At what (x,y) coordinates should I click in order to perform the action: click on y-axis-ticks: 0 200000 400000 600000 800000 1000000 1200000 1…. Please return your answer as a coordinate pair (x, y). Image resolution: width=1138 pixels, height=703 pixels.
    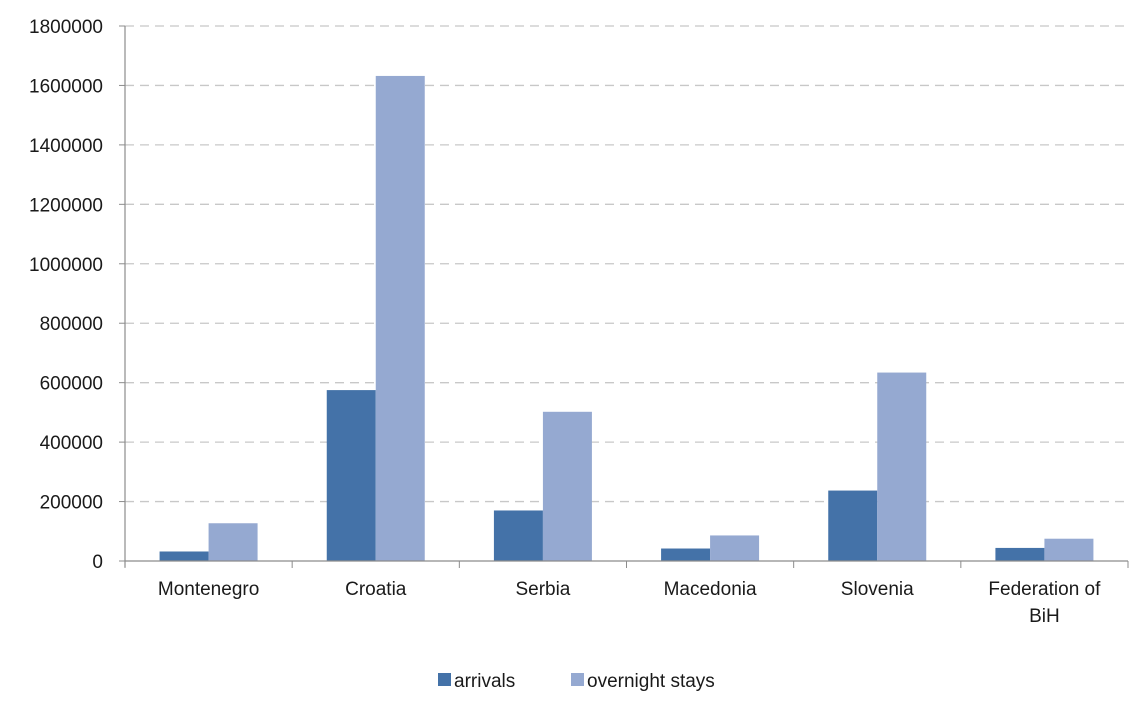
    Looking at the image, I should click on (66, 295).